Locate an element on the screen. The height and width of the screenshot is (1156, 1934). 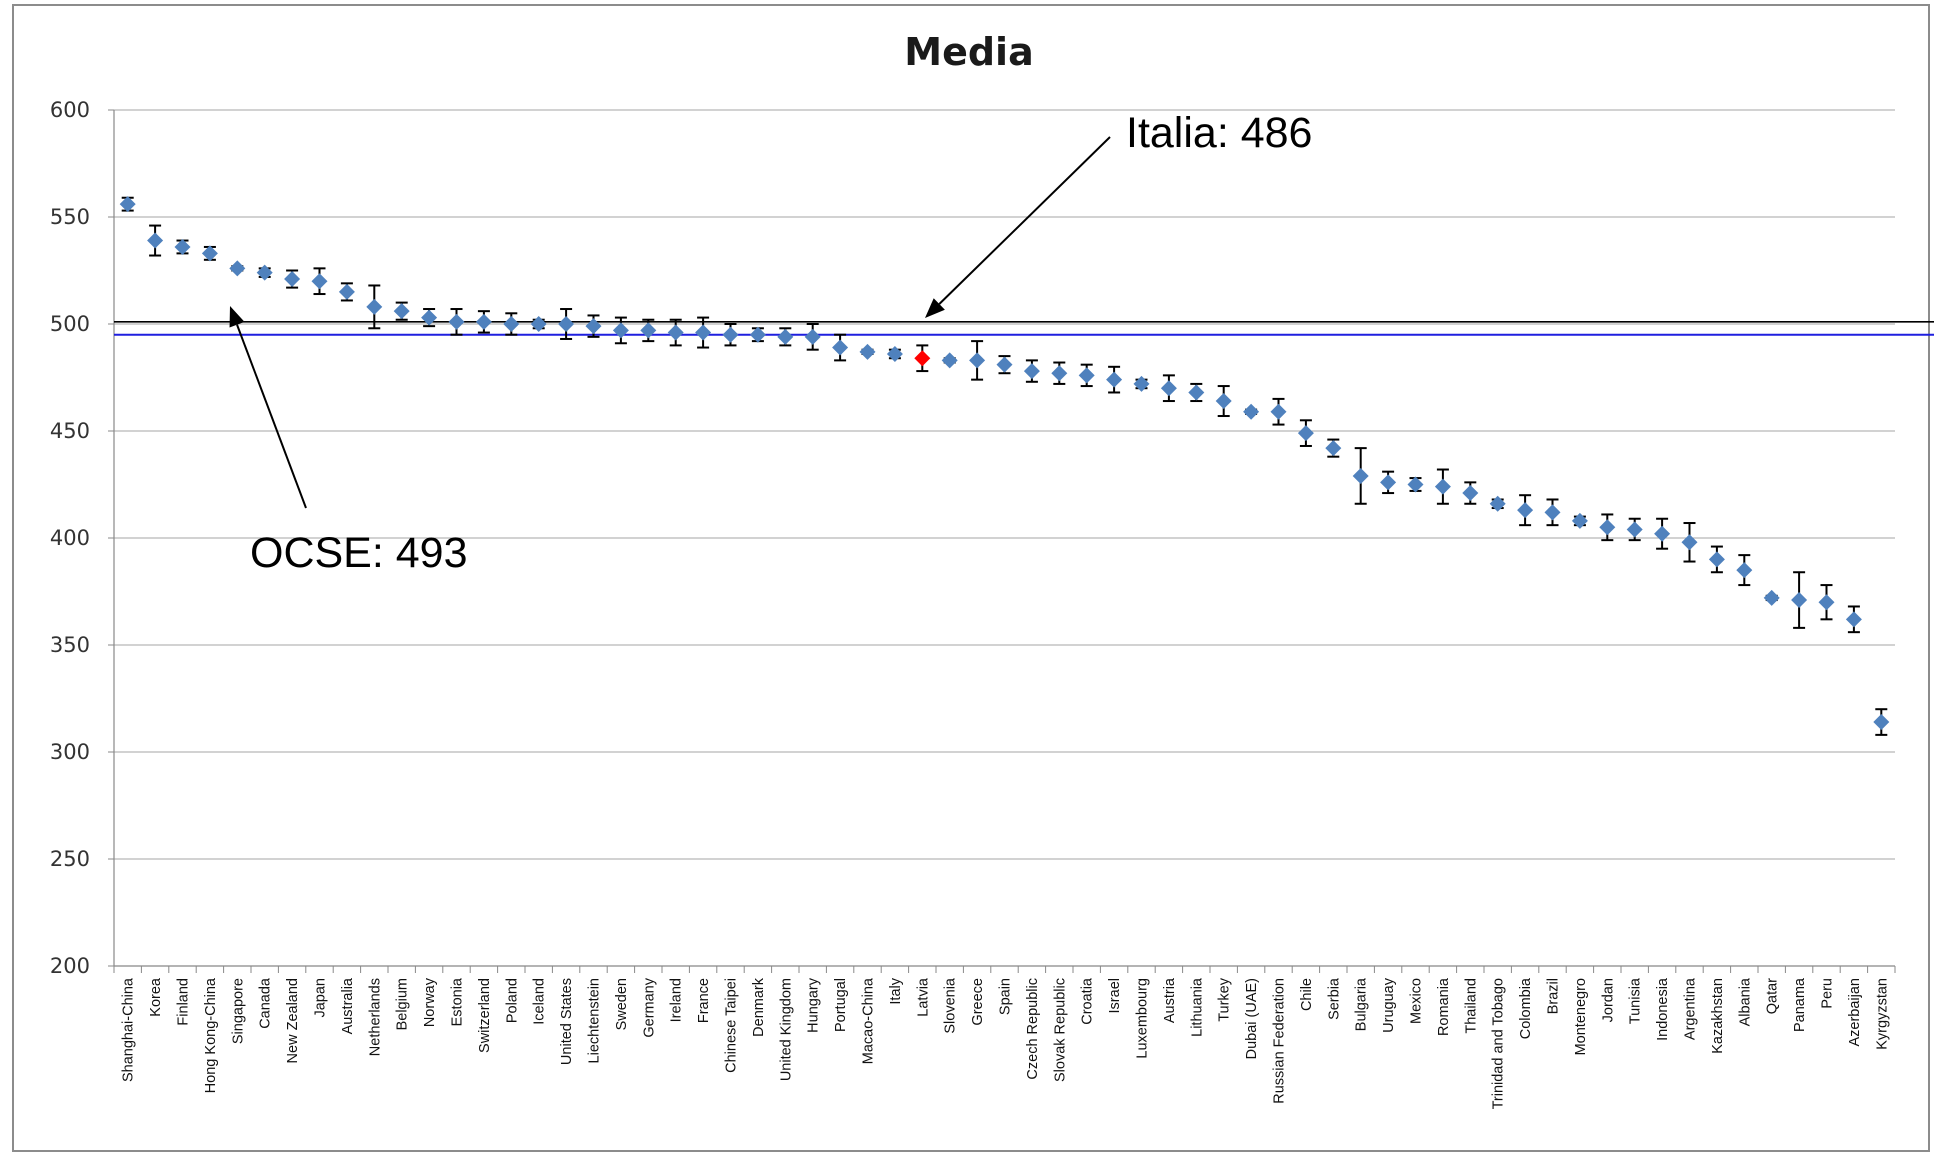
x-tick-label: Chinese Taipei is located at coordinates (732, 1025).